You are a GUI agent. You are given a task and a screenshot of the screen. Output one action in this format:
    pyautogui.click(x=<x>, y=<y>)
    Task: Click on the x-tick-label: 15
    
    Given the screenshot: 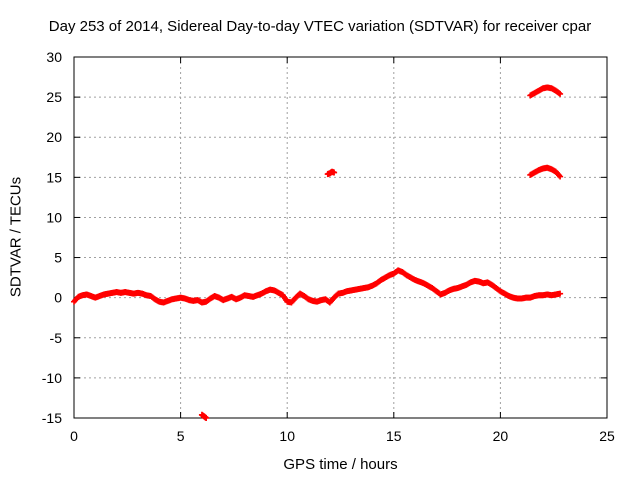 What is the action you would take?
    pyautogui.click(x=394, y=436)
    